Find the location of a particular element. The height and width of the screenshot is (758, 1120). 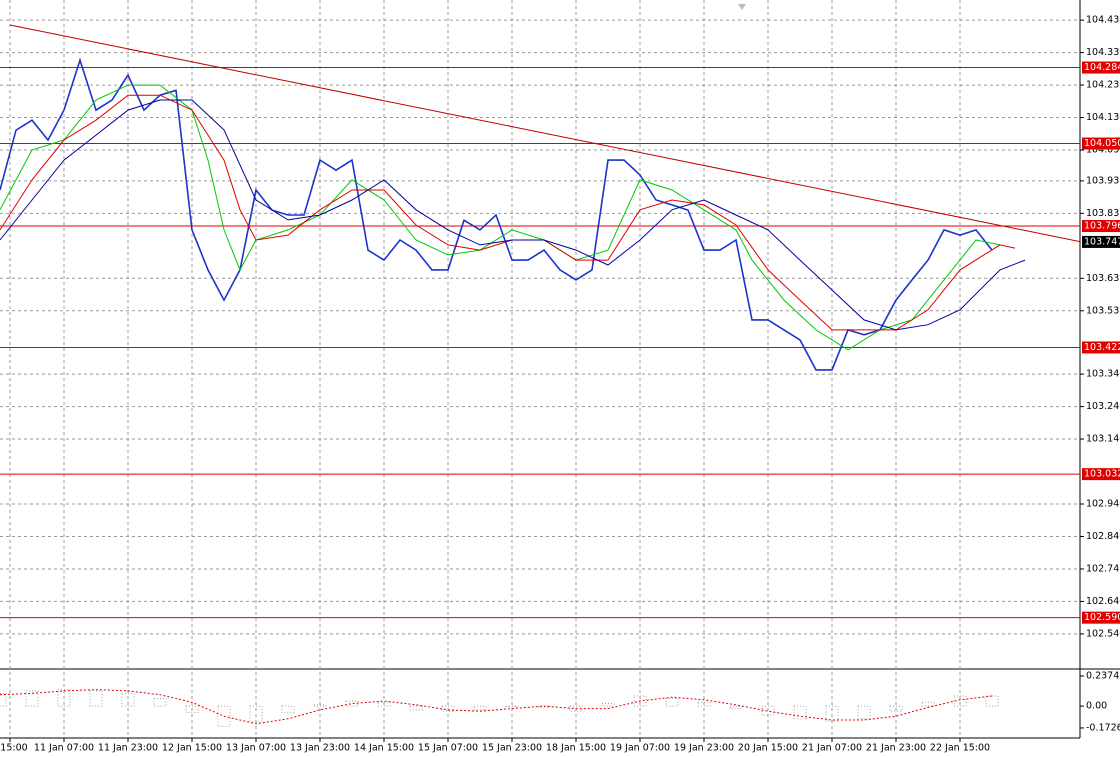

y-tick-label: 104.030 is located at coordinates (1103, 150).